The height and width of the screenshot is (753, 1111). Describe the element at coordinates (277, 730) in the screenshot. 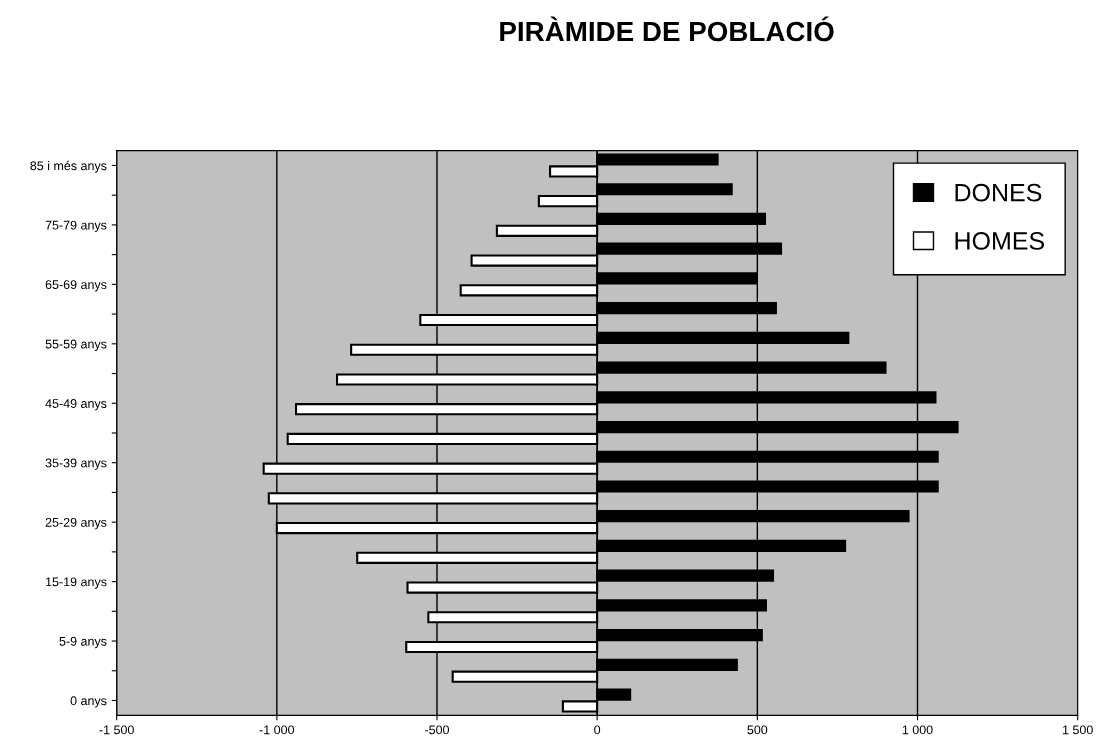

I see `x-tick-label: -1 000` at that location.